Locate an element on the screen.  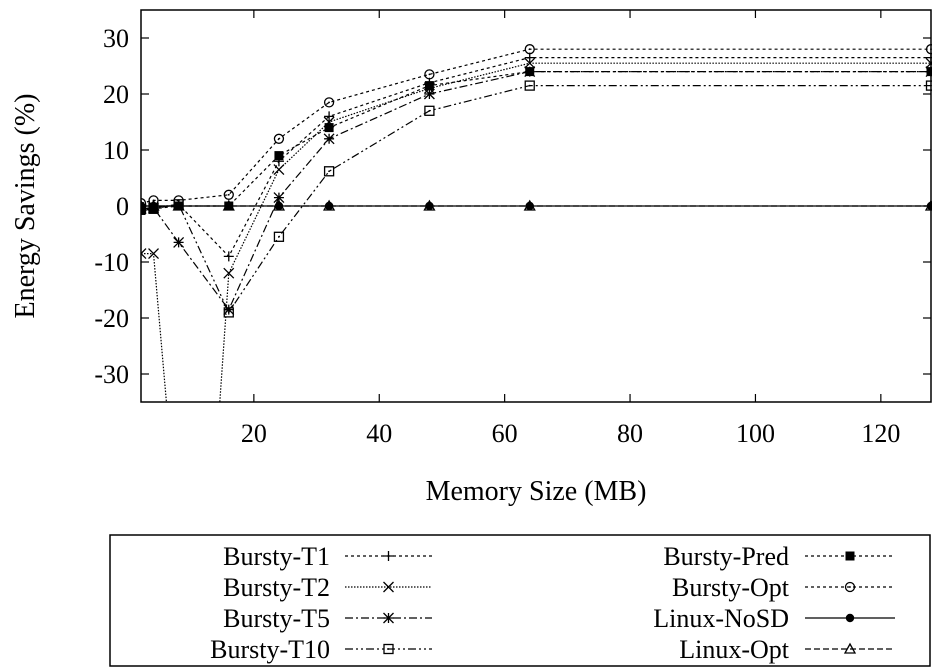
x-tick-label: 100 is located at coordinates (755, 433).